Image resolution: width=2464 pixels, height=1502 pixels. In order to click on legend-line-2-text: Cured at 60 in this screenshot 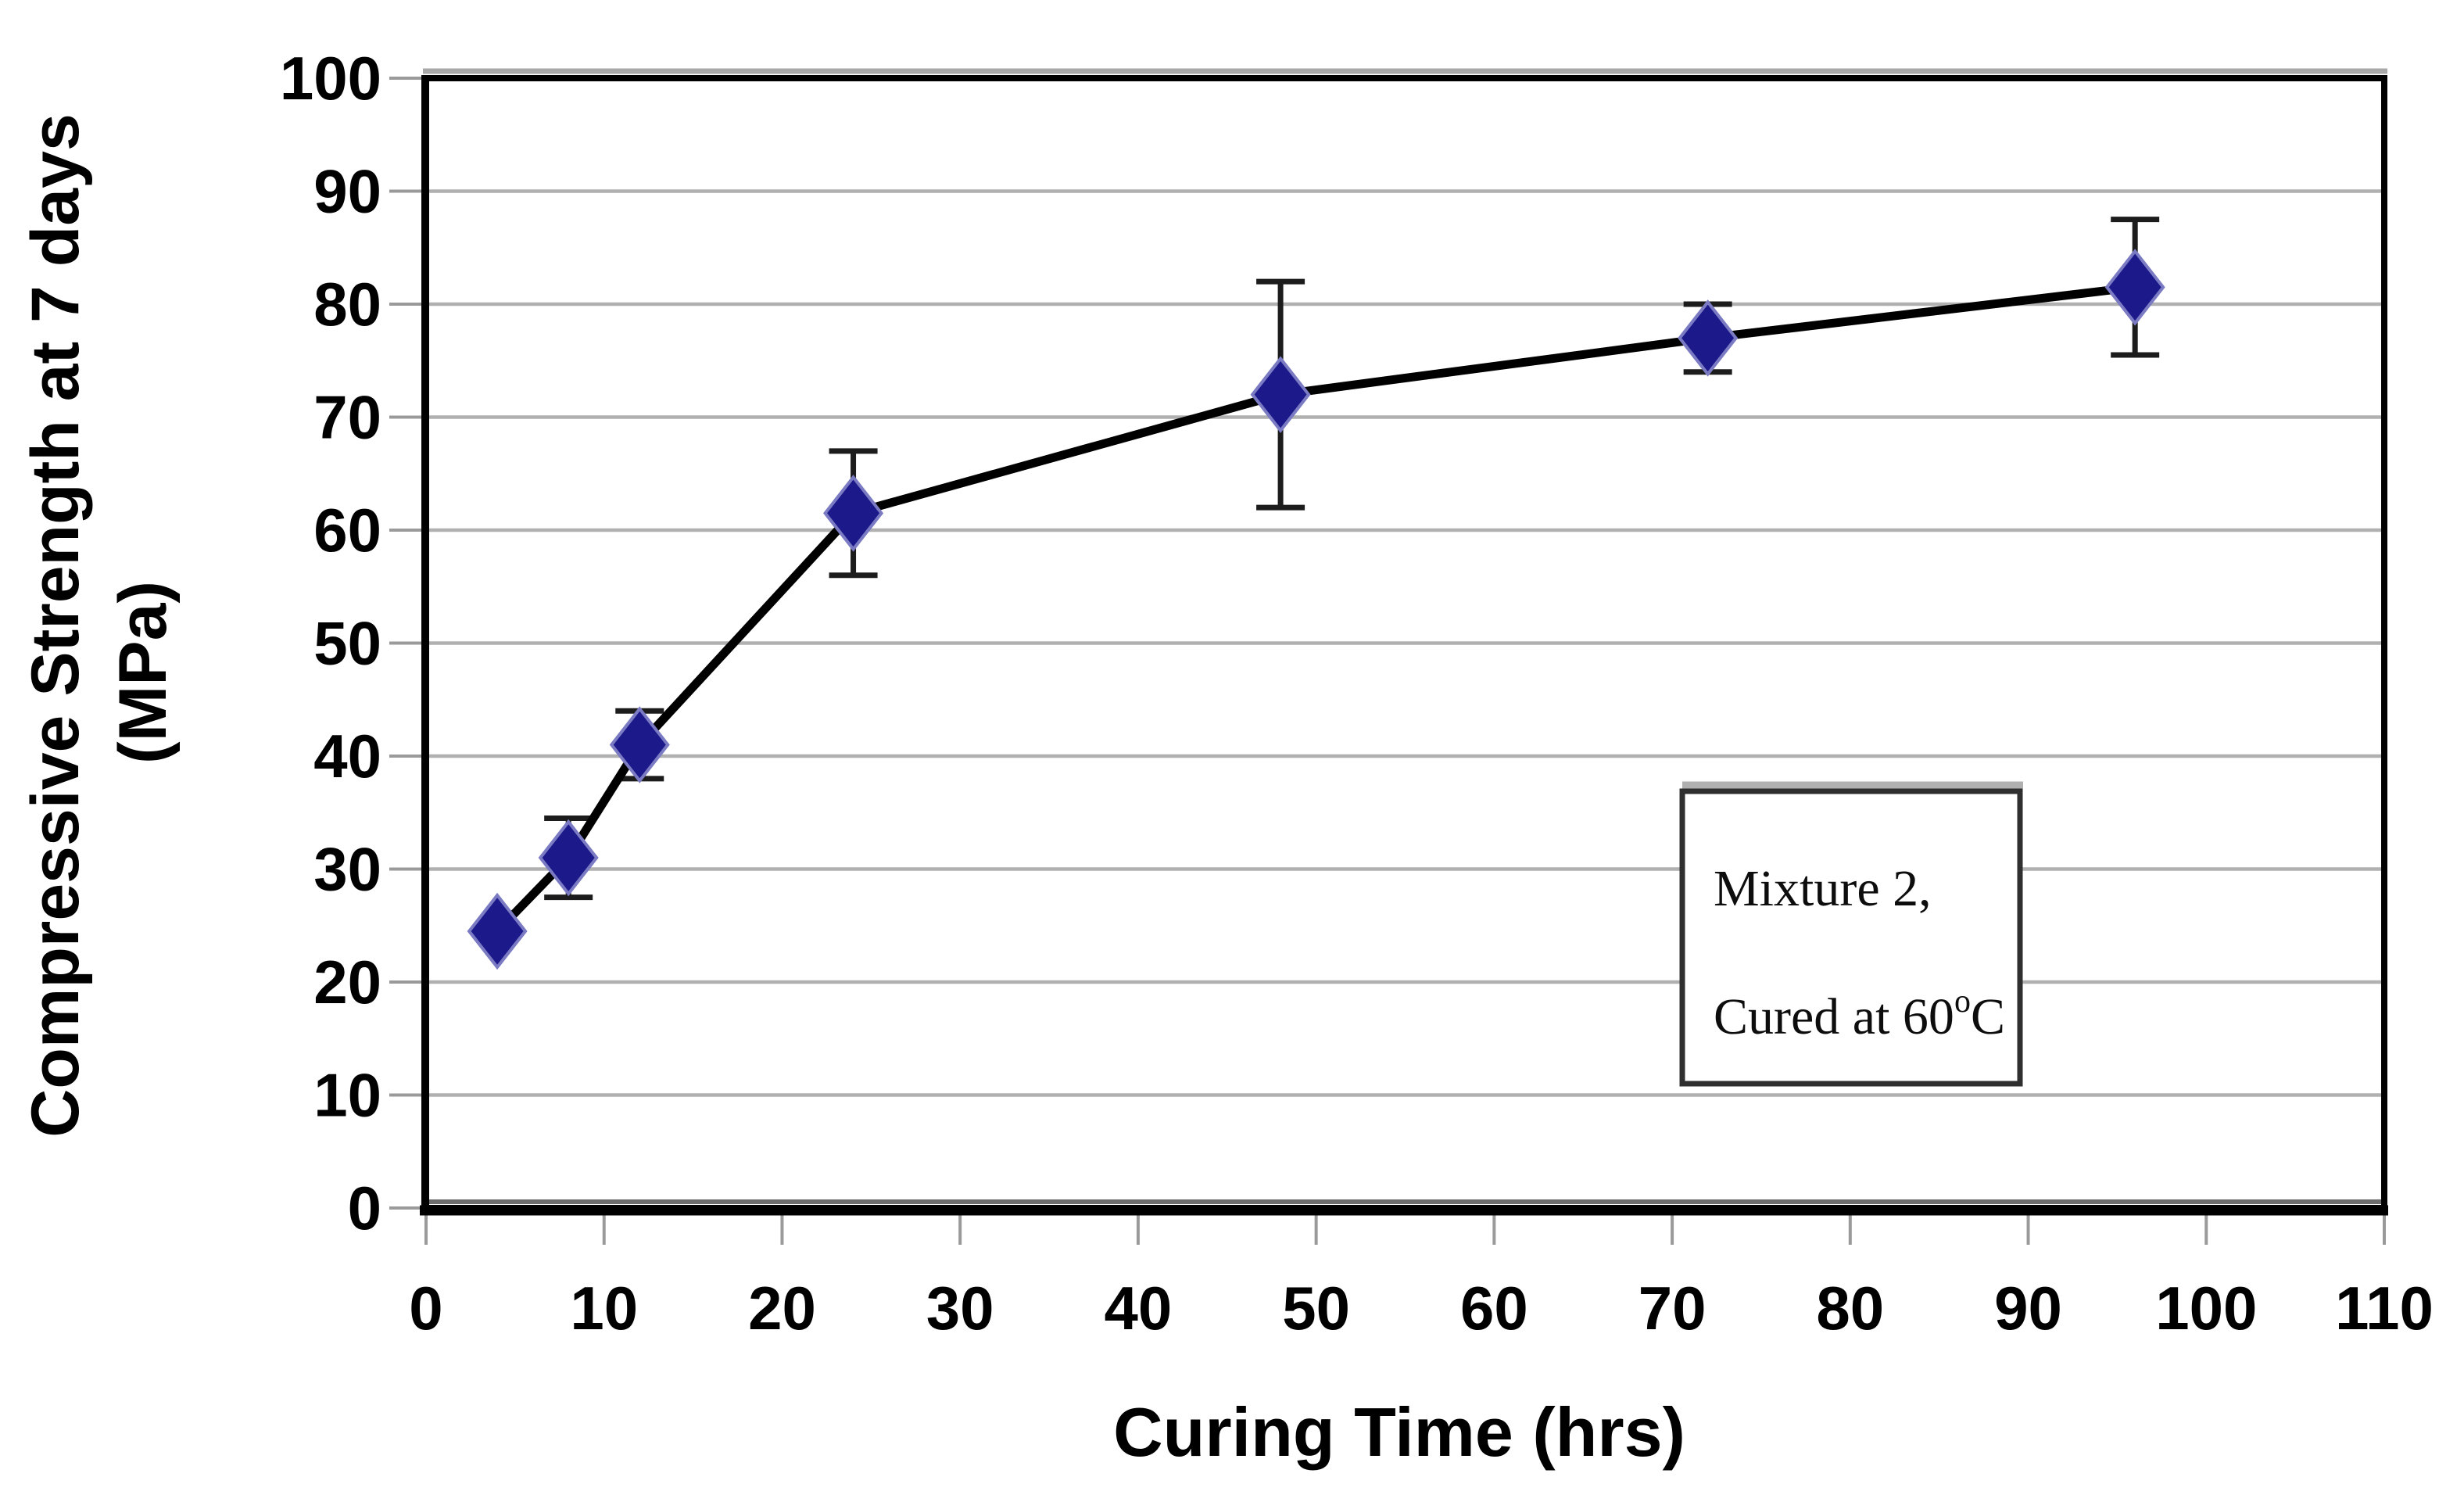, I will do `click(1834, 1016)`.